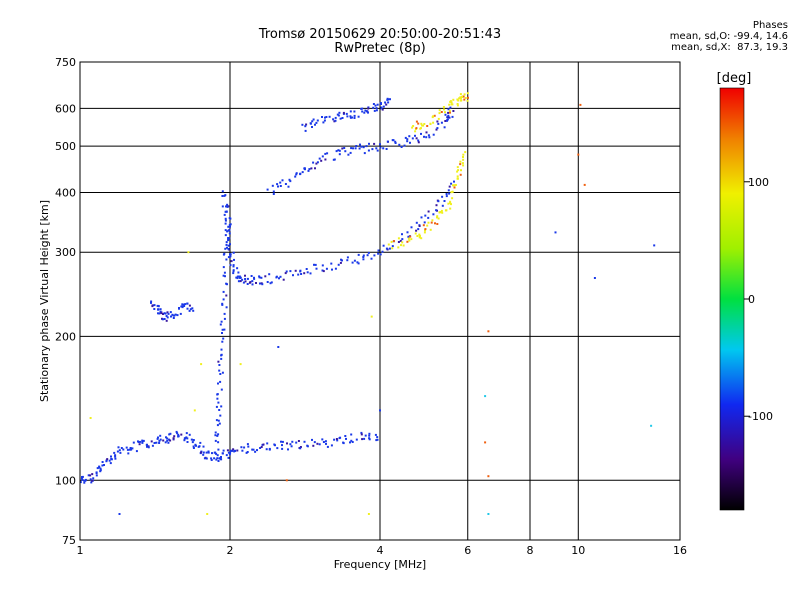 The width and height of the screenshot is (800, 600). Describe the element at coordinates (728, 36) in the screenshot. I see `stats-o-mode: mean, sd,O: -99.4, 14.6` at that location.